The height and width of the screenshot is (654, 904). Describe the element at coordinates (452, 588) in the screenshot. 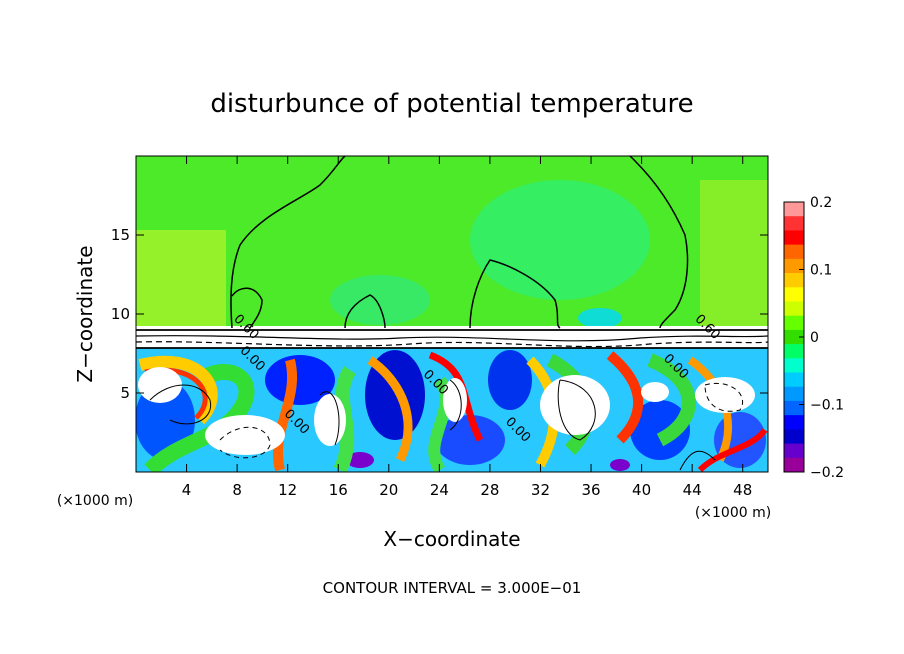

I see `contour-interval-note: CONTOUR INTERVAL = 3.000E−01` at that location.